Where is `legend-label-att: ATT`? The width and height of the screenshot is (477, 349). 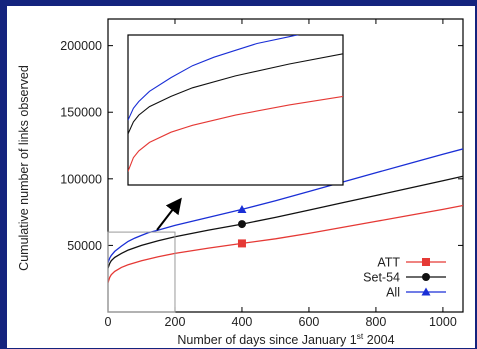 legend-label-att: ATT is located at coordinates (388, 263).